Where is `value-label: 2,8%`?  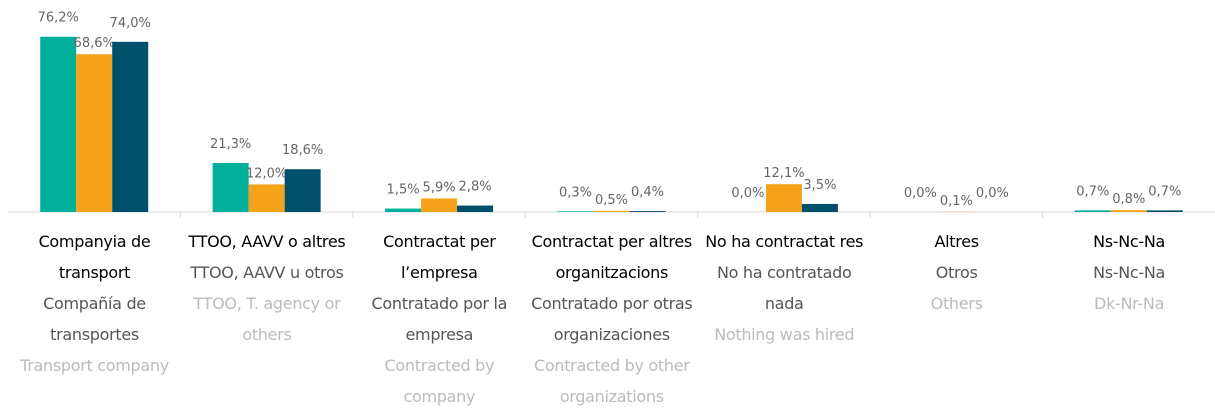 value-label: 2,8% is located at coordinates (475, 187).